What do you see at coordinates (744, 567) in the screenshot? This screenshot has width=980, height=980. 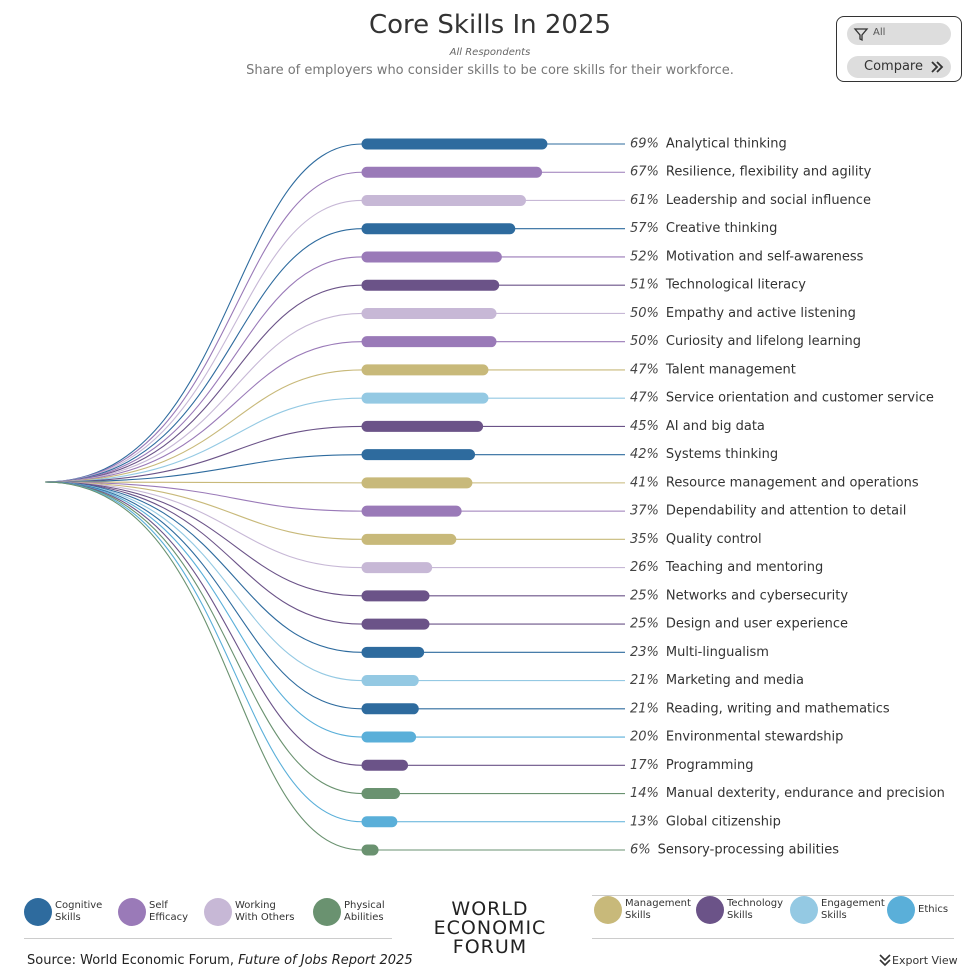 I see `category-label: Teaching and mentoring` at bounding box center [744, 567].